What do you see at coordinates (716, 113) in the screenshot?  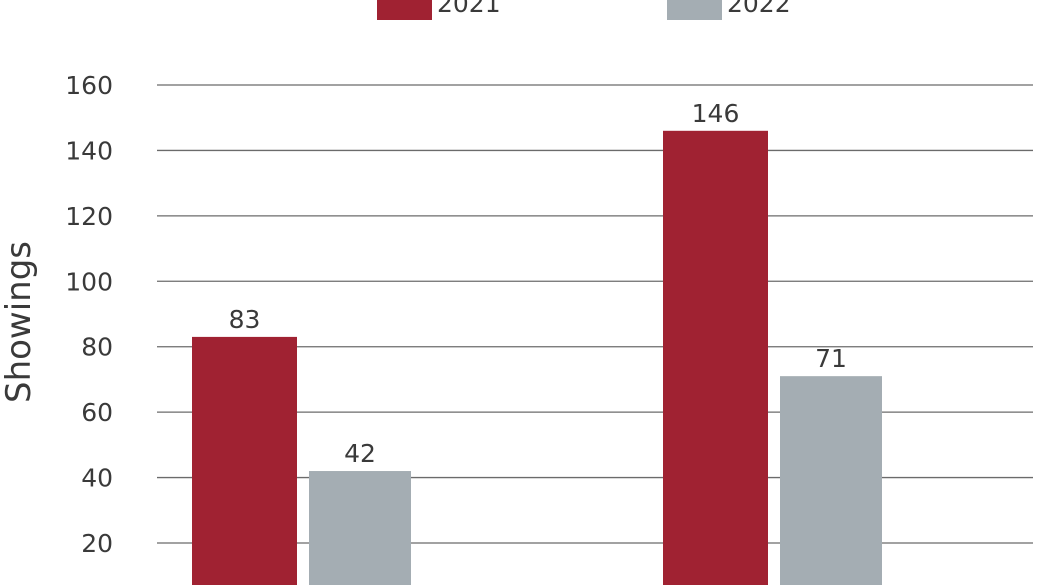 I see `data-label: 146` at bounding box center [716, 113].